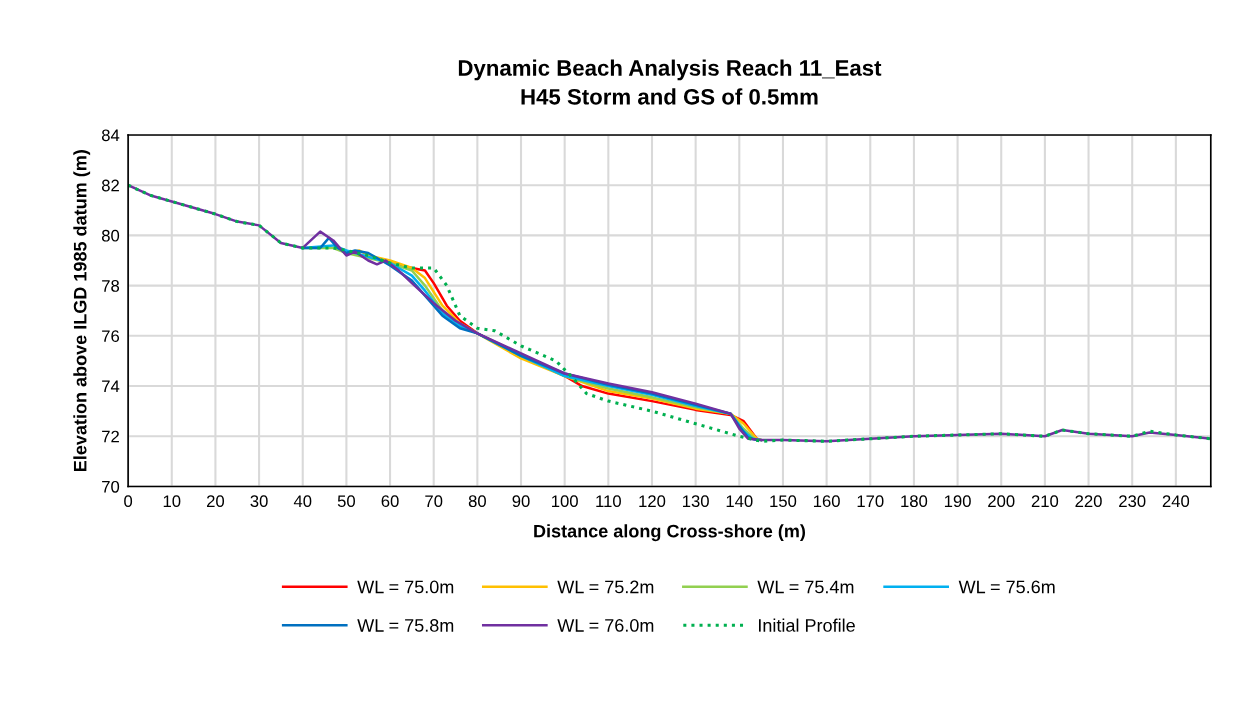  Describe the element at coordinates (111, 386) in the screenshot. I see `y-tick-label: 74` at that location.